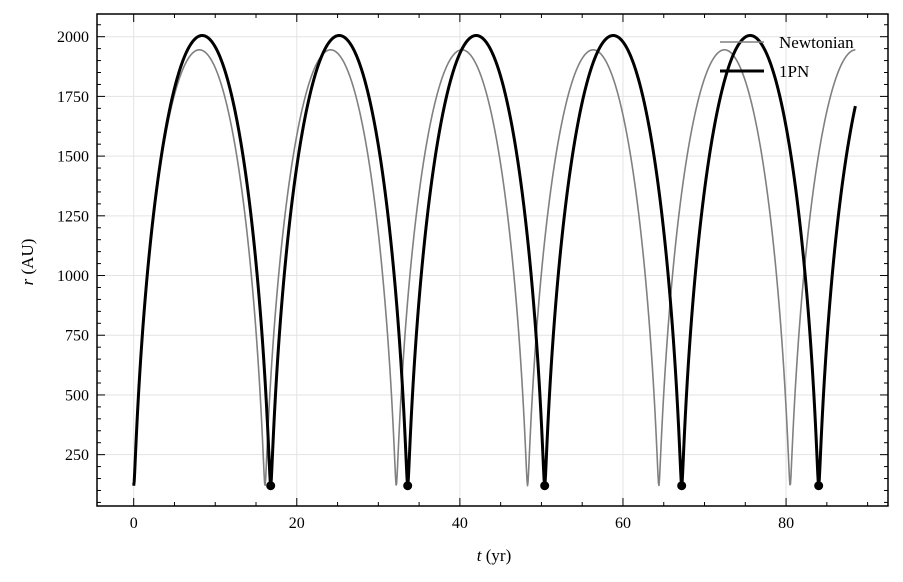 The width and height of the screenshot is (903, 582). What do you see at coordinates (27, 257) in the screenshot?
I see `y-axis-unit: (AU)` at bounding box center [27, 257].